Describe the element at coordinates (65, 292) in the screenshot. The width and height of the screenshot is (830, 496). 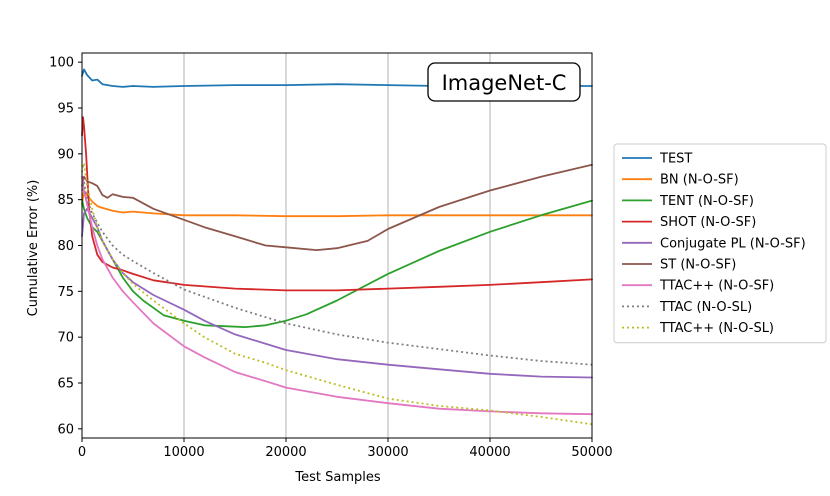
I see `y-tick-label: 75` at that location.